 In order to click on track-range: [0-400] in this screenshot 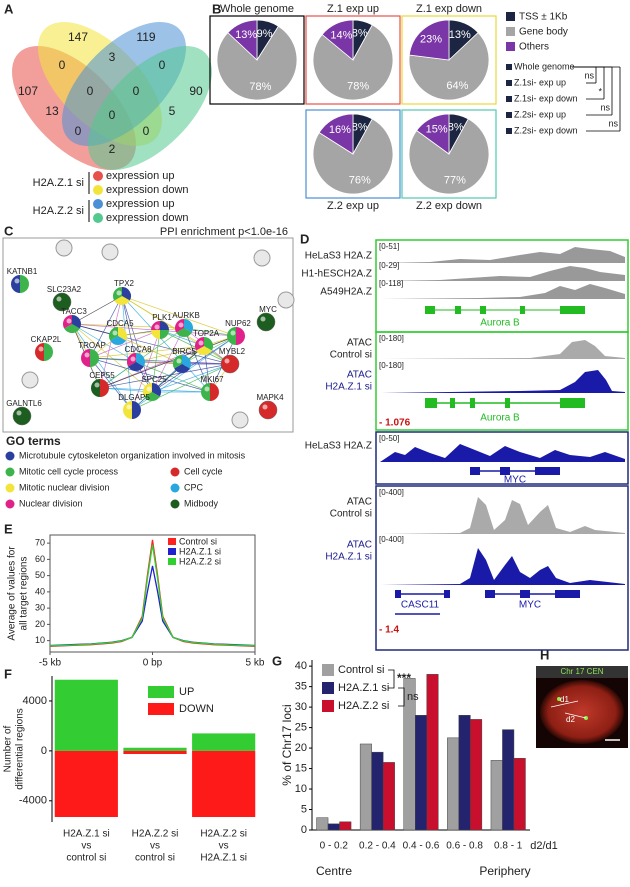, I will do `click(391, 539)`.